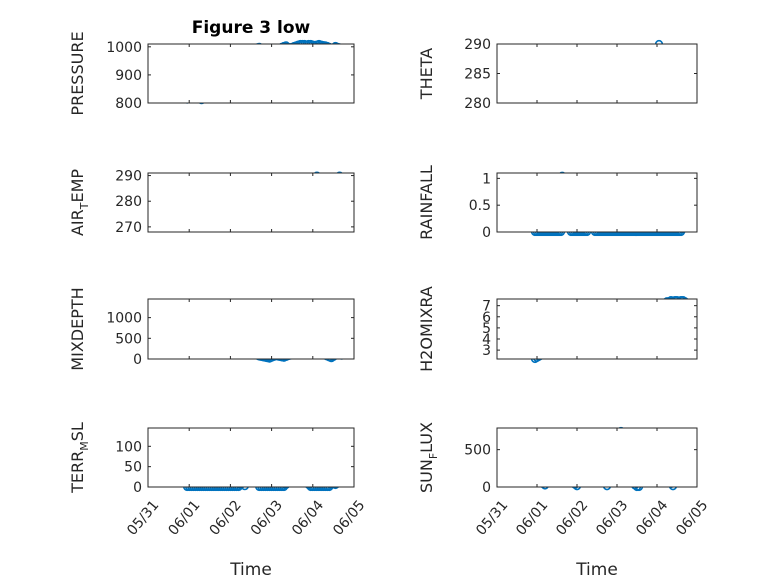 Image resolution: width=778 pixels, height=583 pixels. I want to click on y-tick-label: 800, so click(128, 104).